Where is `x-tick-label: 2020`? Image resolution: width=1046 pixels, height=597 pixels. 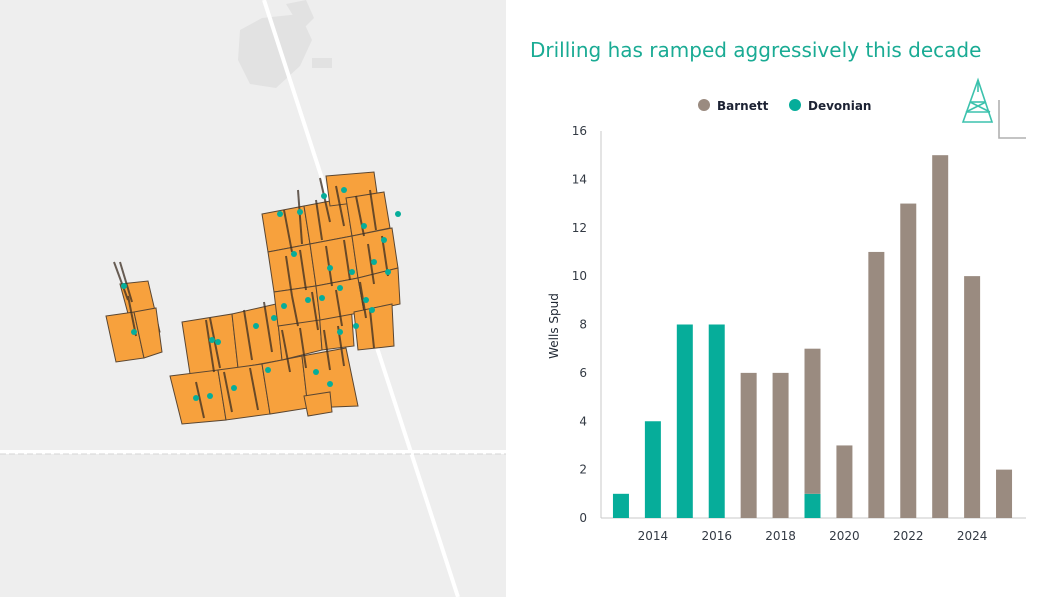 x-tick-label: 2020 is located at coordinates (844, 536).